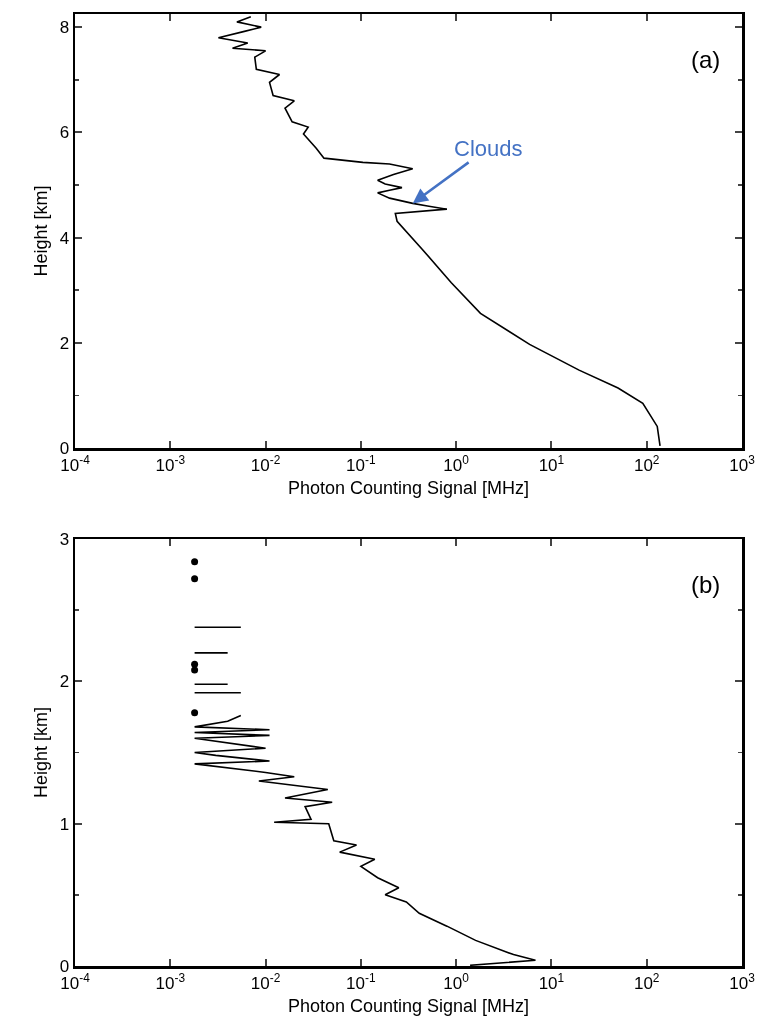 The image size is (776, 1036). Describe the element at coordinates (706, 59) in the screenshot. I see `annotation: (a)` at that location.